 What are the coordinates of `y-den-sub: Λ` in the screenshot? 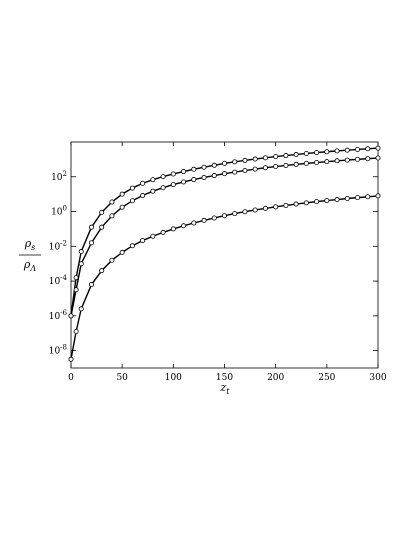 It's located at (32, 268).